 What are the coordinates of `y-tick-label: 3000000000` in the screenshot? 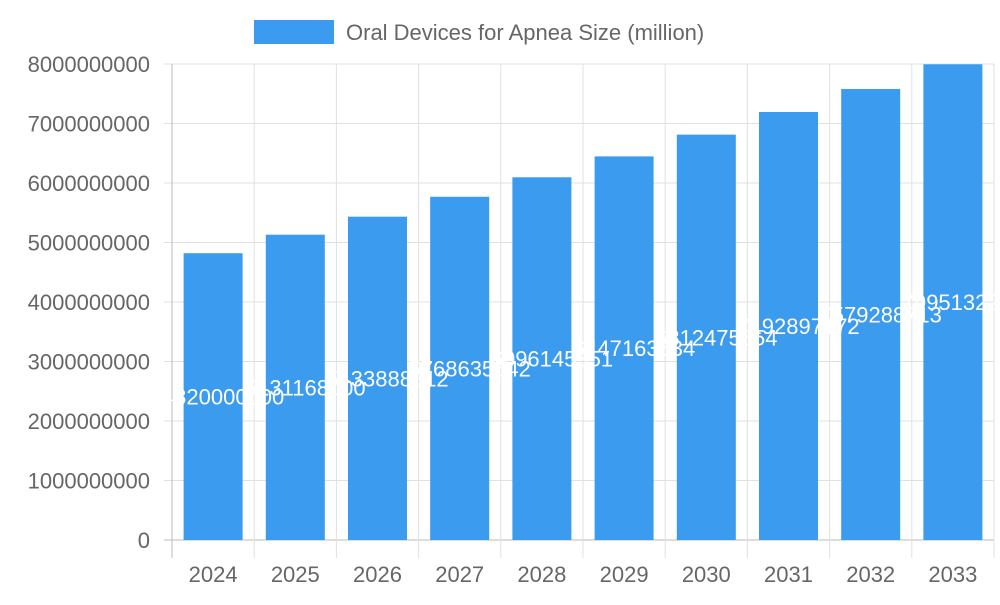 It's located at (89, 362).